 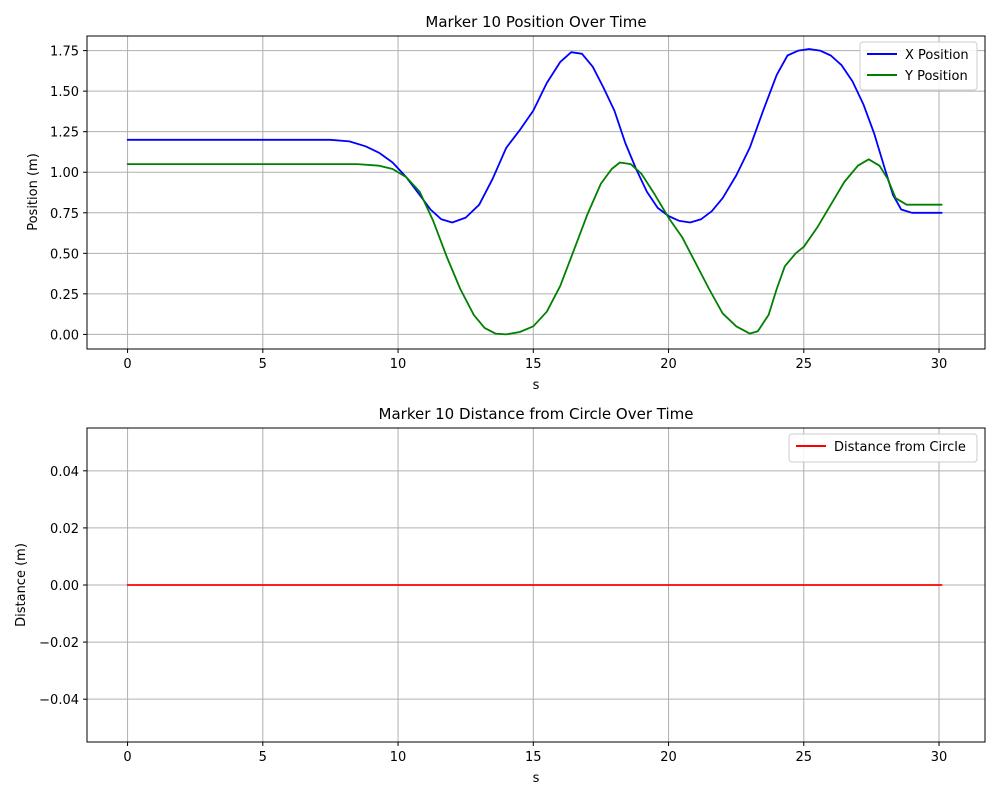 What do you see at coordinates (64, 52) in the screenshot?
I see `y-tick-label: 1.75` at bounding box center [64, 52].